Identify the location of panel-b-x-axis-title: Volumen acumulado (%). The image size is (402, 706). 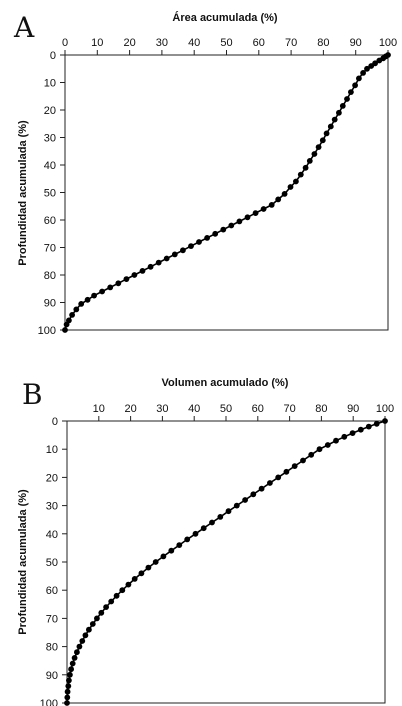
(225, 383).